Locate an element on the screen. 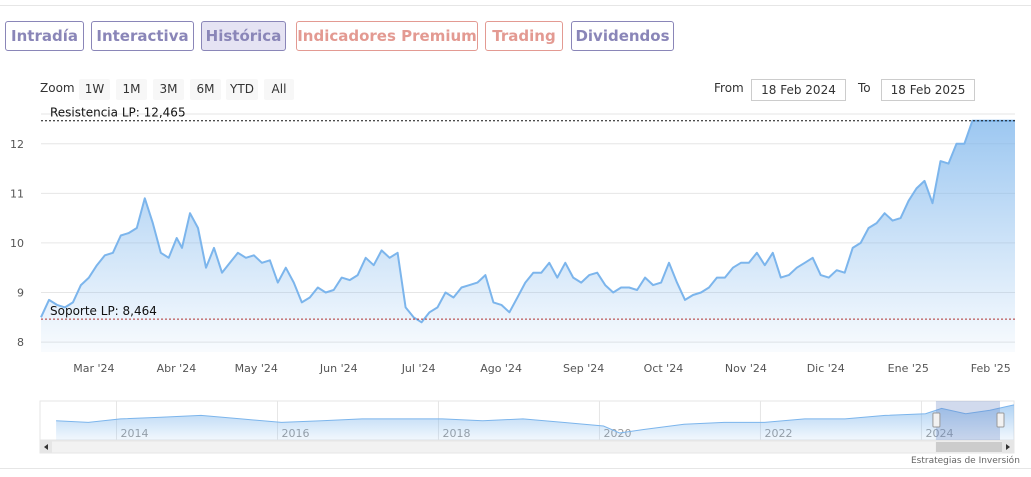  to-date-input: 18 Feb 2025 is located at coordinates (928, 90).